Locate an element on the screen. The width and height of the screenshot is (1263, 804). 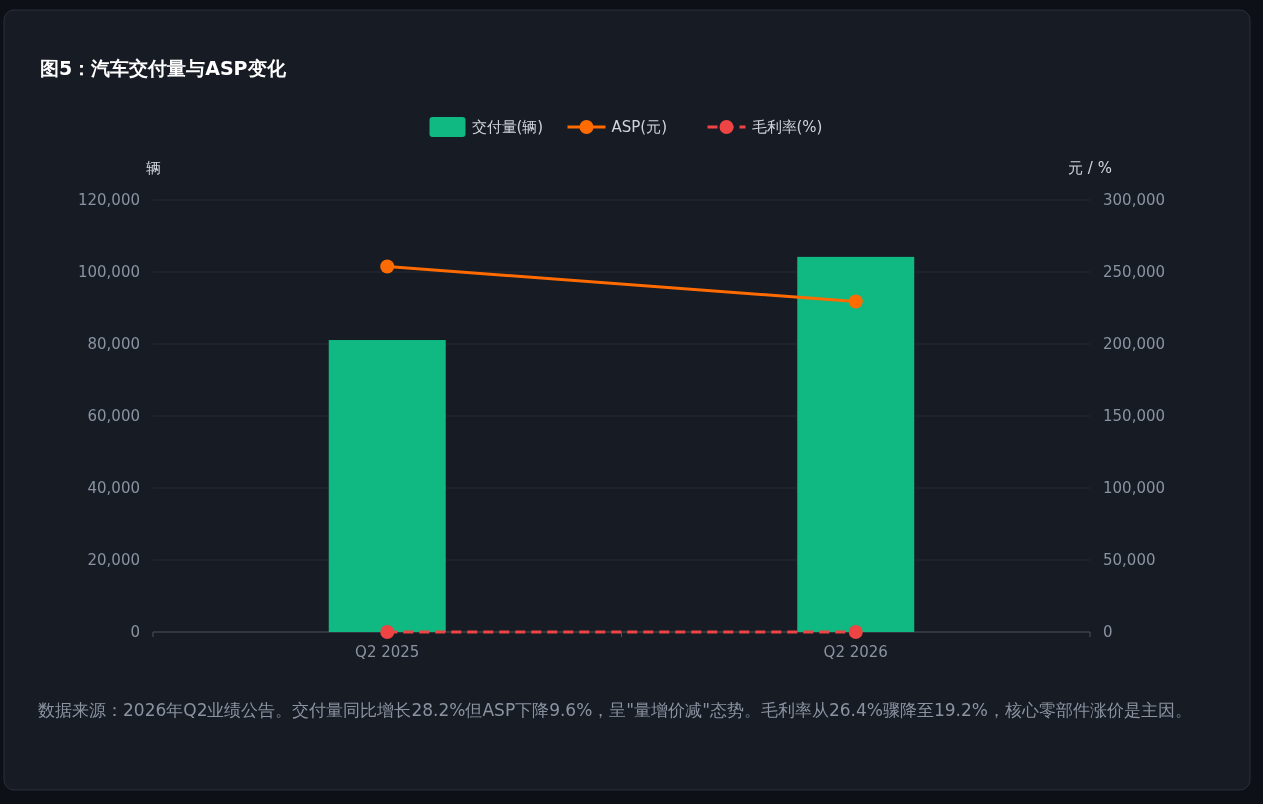
y-axis-title: 辆 is located at coordinates (153, 168).